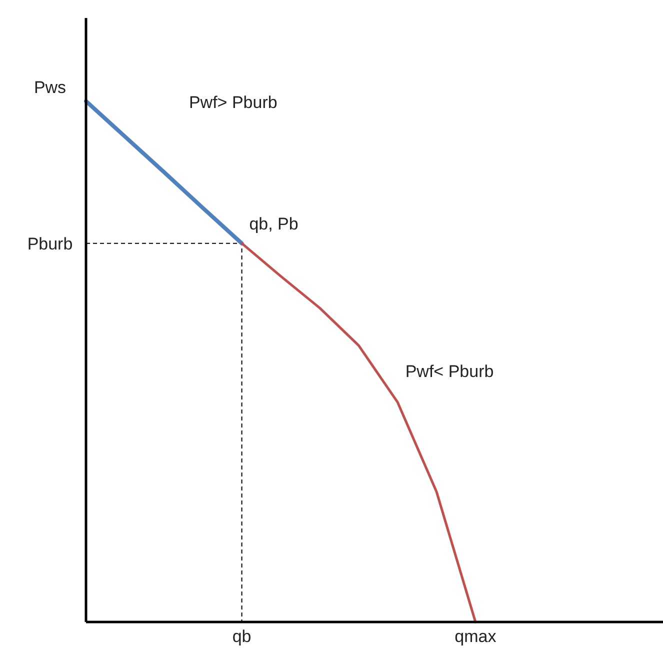  What do you see at coordinates (449, 372) in the screenshot?
I see `annotation: Pwf< Pburb` at bounding box center [449, 372].